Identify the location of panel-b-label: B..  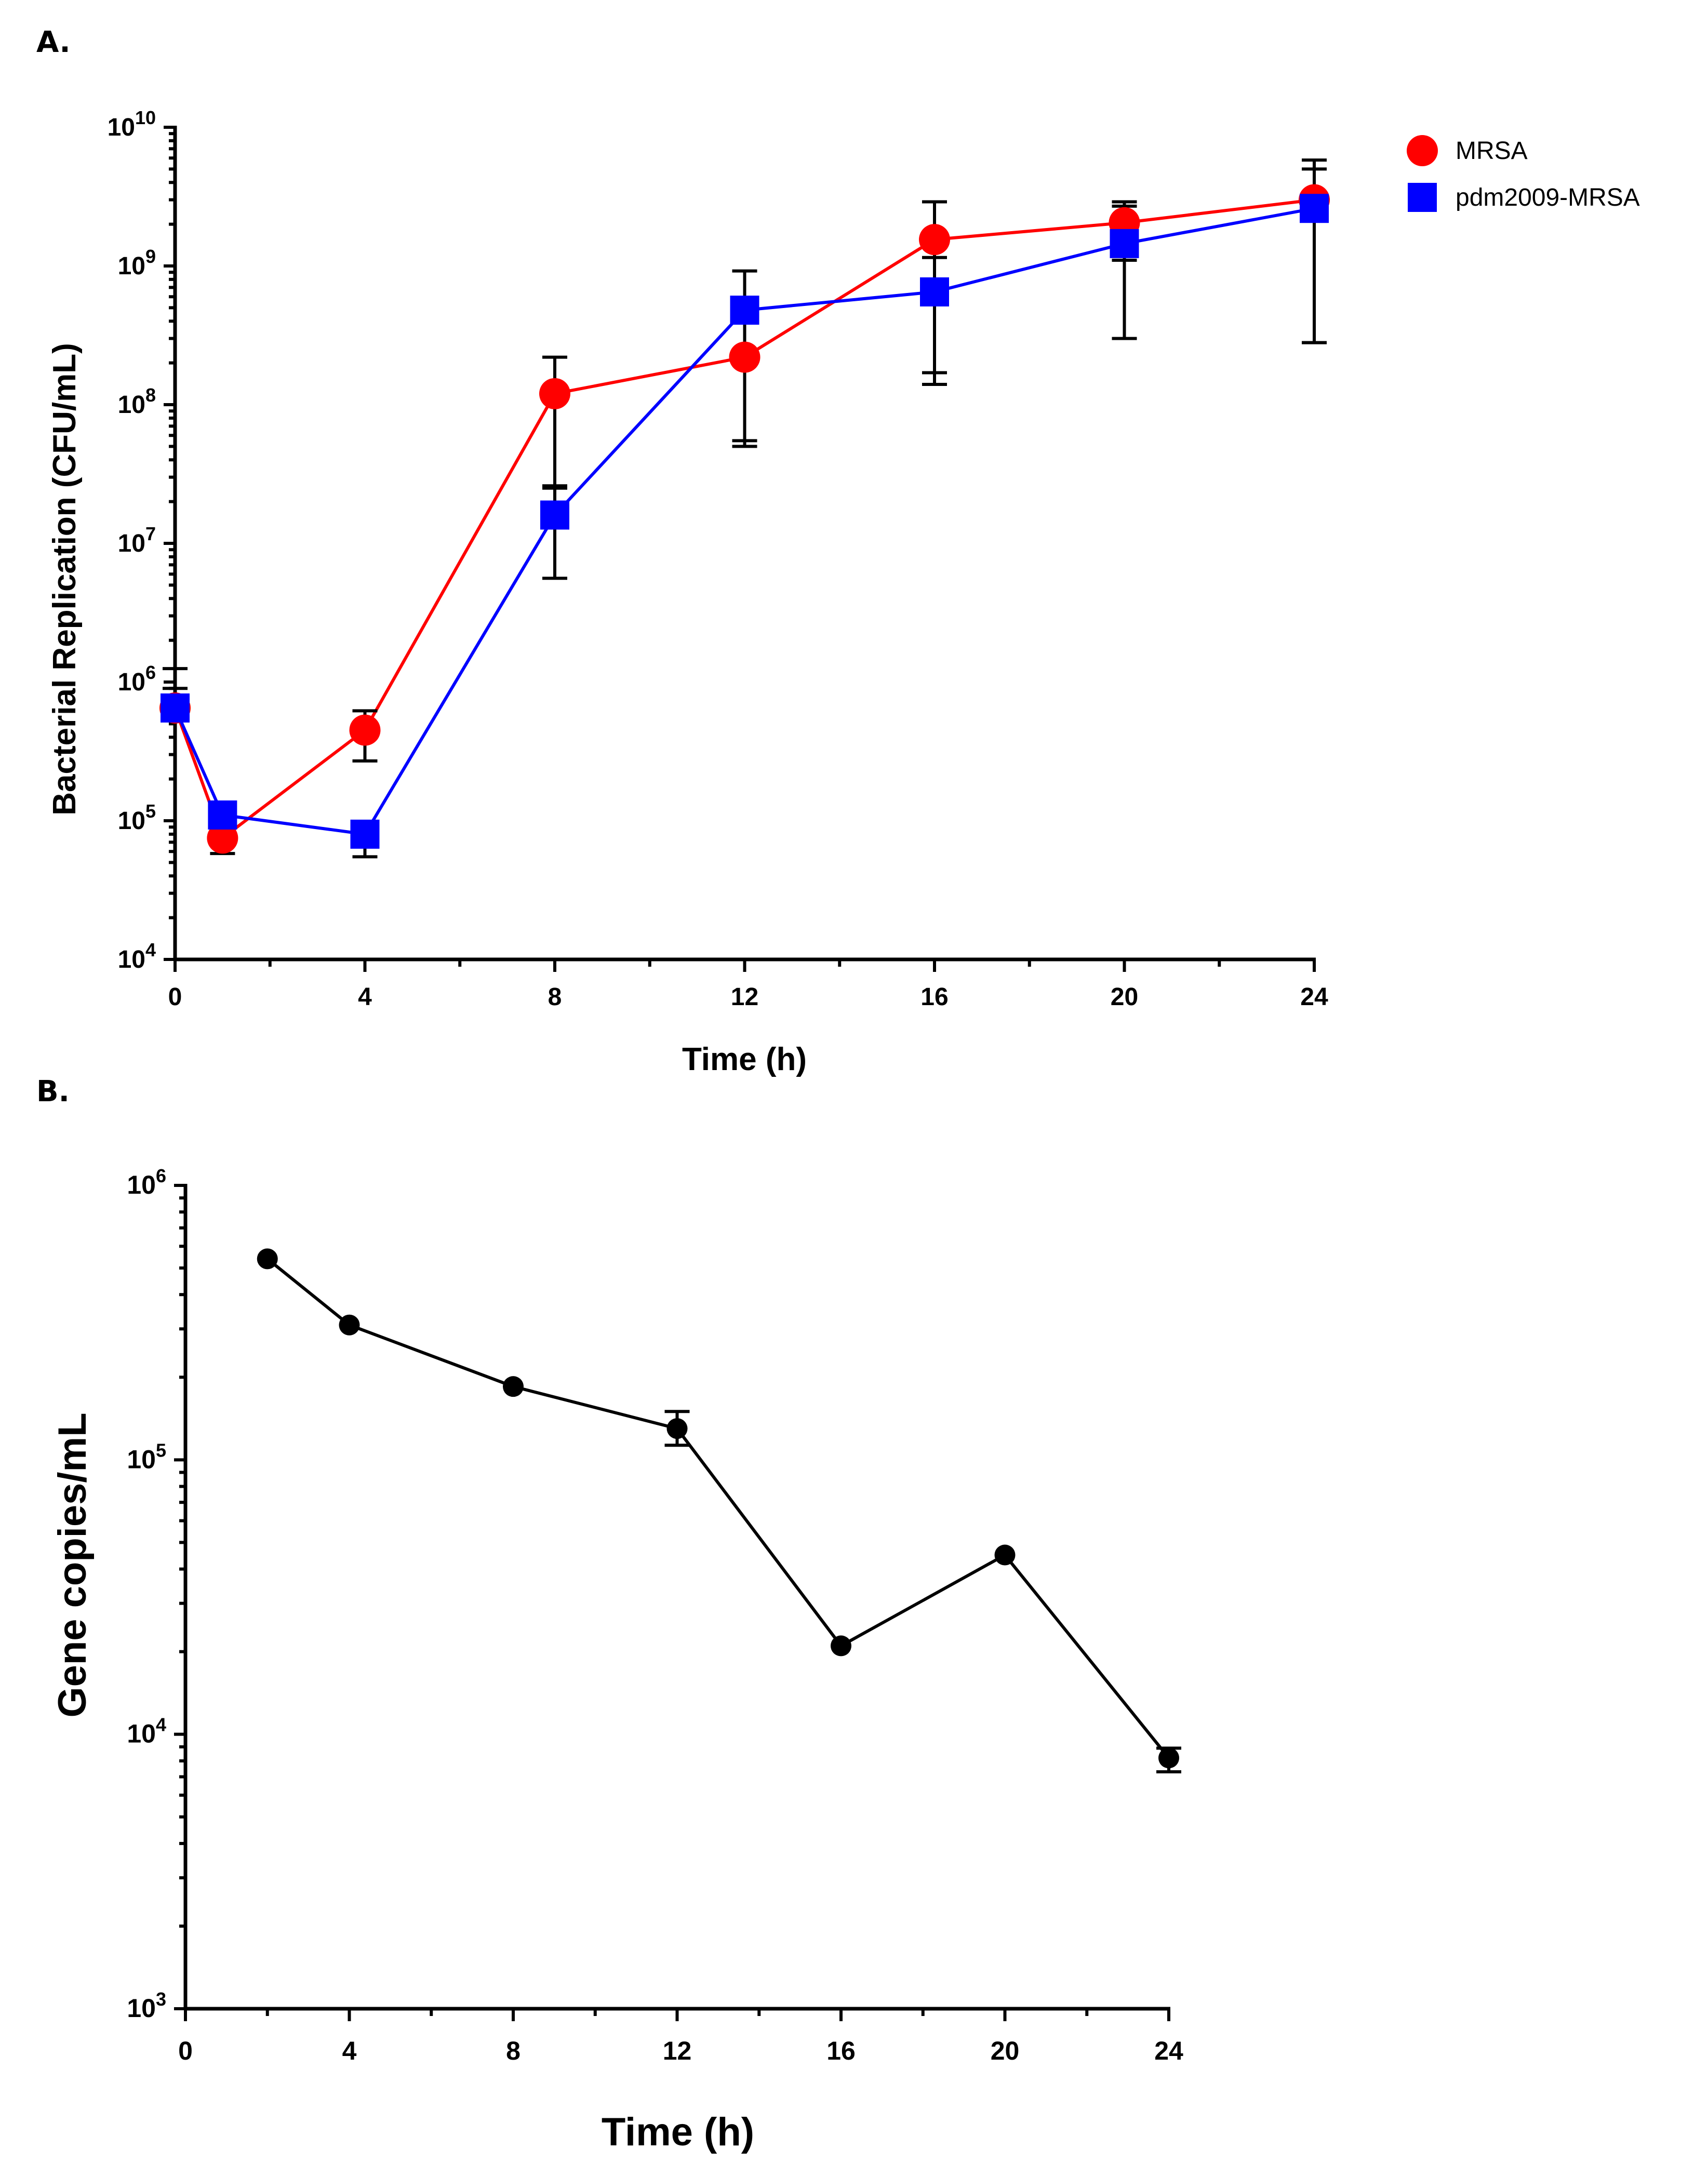
(53, 1092).